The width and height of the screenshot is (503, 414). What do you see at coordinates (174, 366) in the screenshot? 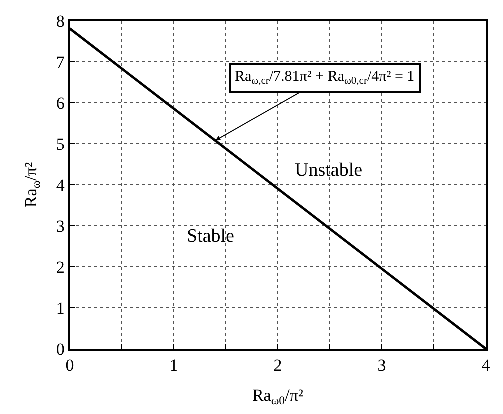
I see `x-tick-label: 1` at bounding box center [174, 366].